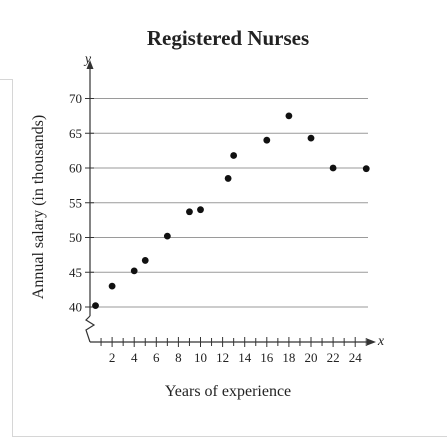  Describe the element at coordinates (75, 272) in the screenshot. I see `y-tick-label-1: 45` at that location.